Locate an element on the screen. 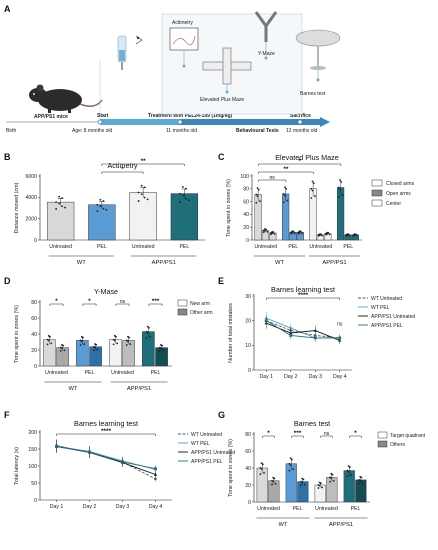  x-tick-label: Day 3 is located at coordinates (123, 507).